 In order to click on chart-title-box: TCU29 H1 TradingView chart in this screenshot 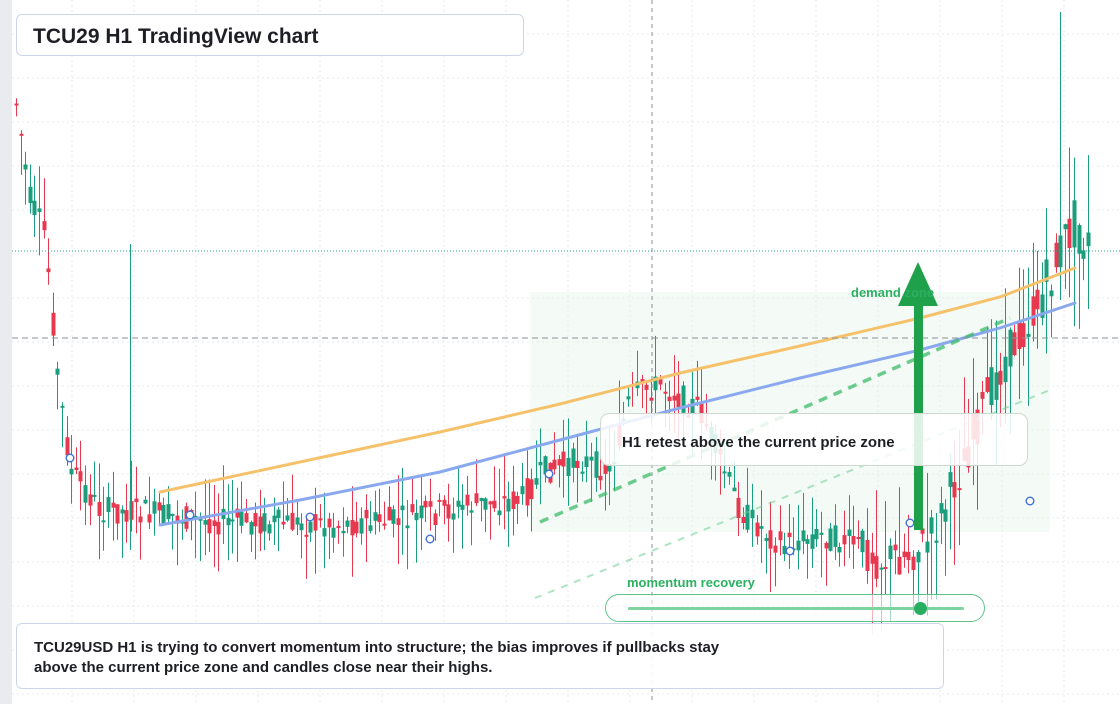, I will do `click(270, 35)`.